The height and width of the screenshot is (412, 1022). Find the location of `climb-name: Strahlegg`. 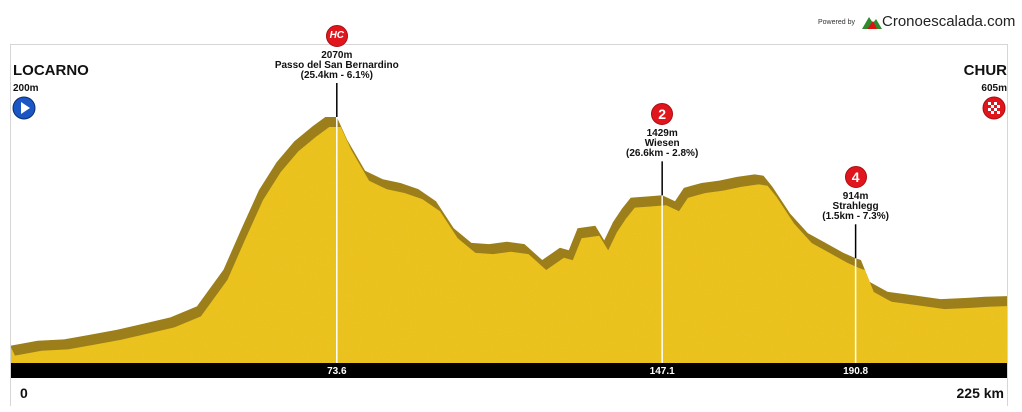

climb-name: Strahlegg is located at coordinates (855, 207).